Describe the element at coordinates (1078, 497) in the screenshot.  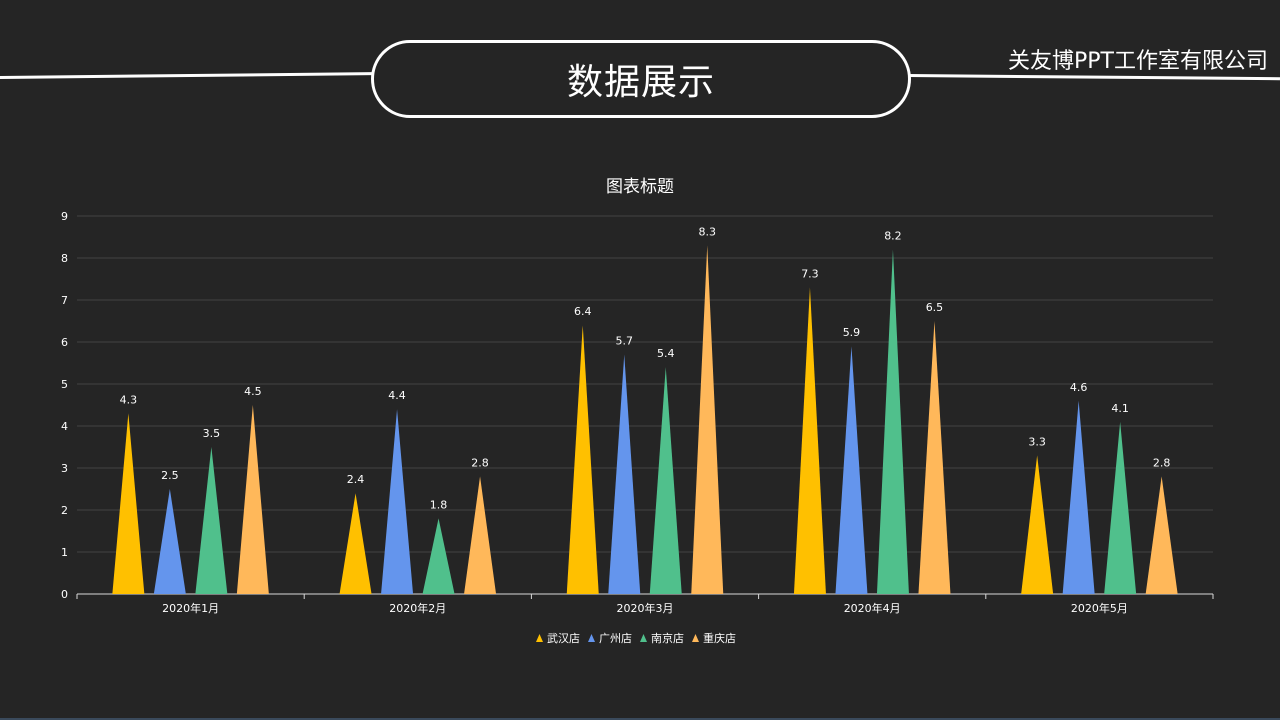
I see `bar-广州店-2020年5月` at that location.